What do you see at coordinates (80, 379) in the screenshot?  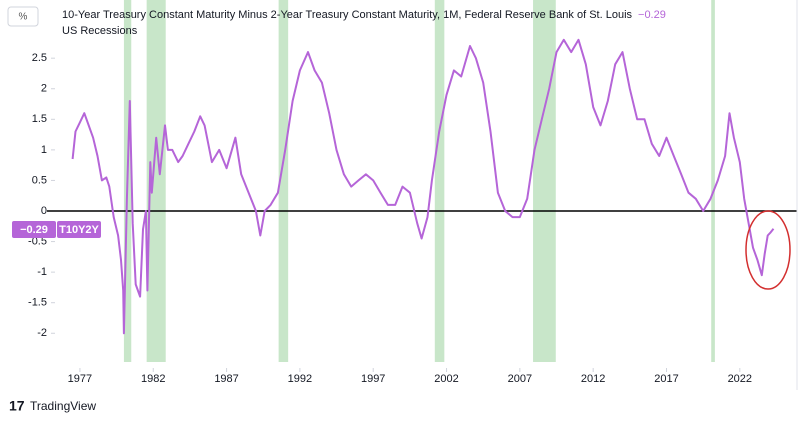 I see `x-tick-label: 1977` at bounding box center [80, 379].